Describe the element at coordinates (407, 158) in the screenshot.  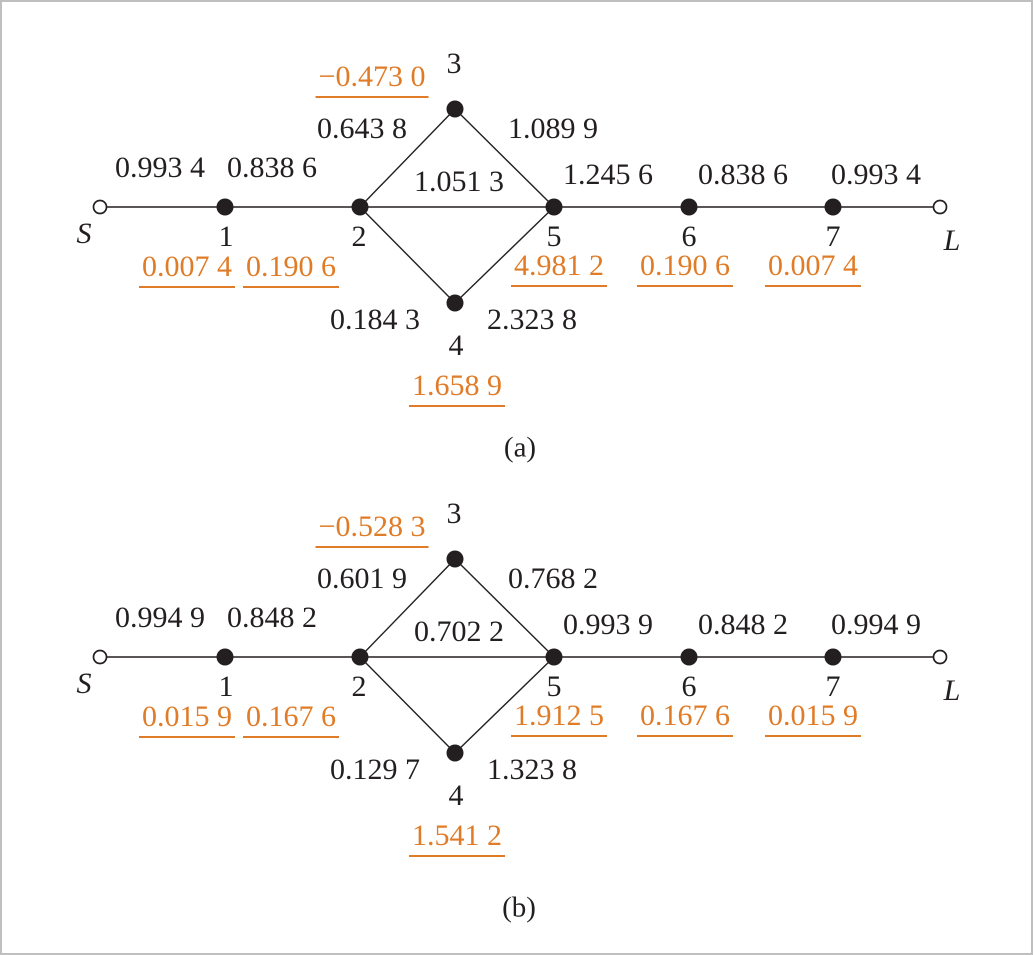
I see `edge-2-3-a` at that location.